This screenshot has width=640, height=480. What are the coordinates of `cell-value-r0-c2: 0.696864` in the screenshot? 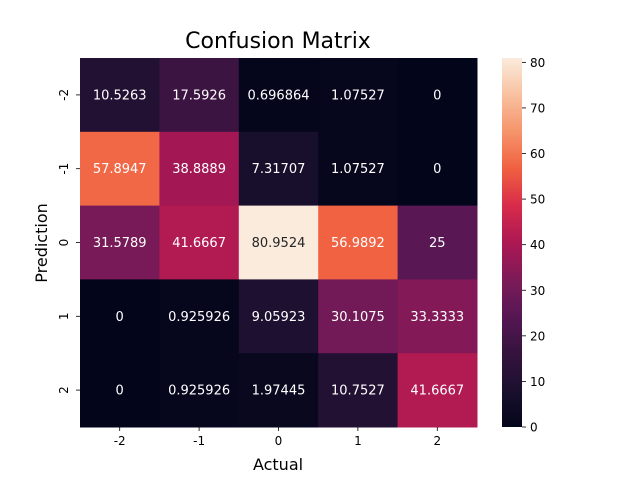 It's located at (278, 95).